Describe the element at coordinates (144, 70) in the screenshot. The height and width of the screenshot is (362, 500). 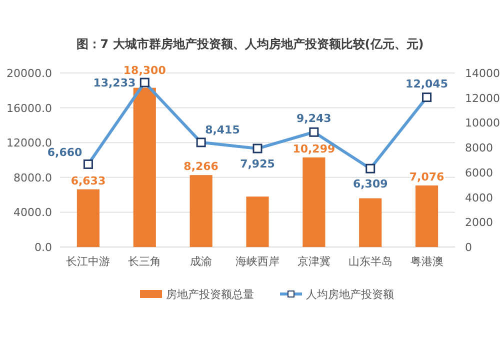
I see `data-label: 18,300` at that location.